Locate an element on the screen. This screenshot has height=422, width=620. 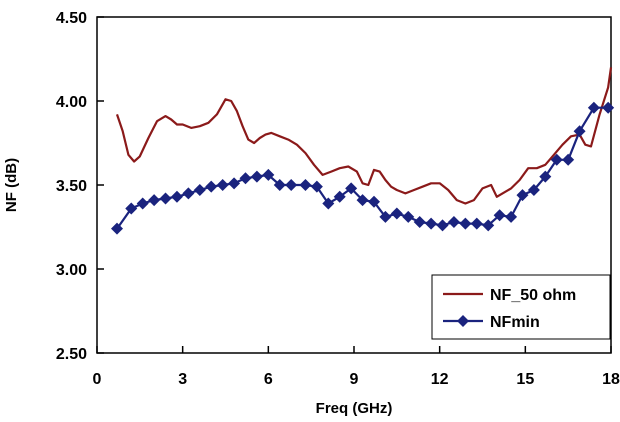
y-axis-ticks: 2.50 3.00 3.50 4.00 4.50 is located at coordinates (80, 186).